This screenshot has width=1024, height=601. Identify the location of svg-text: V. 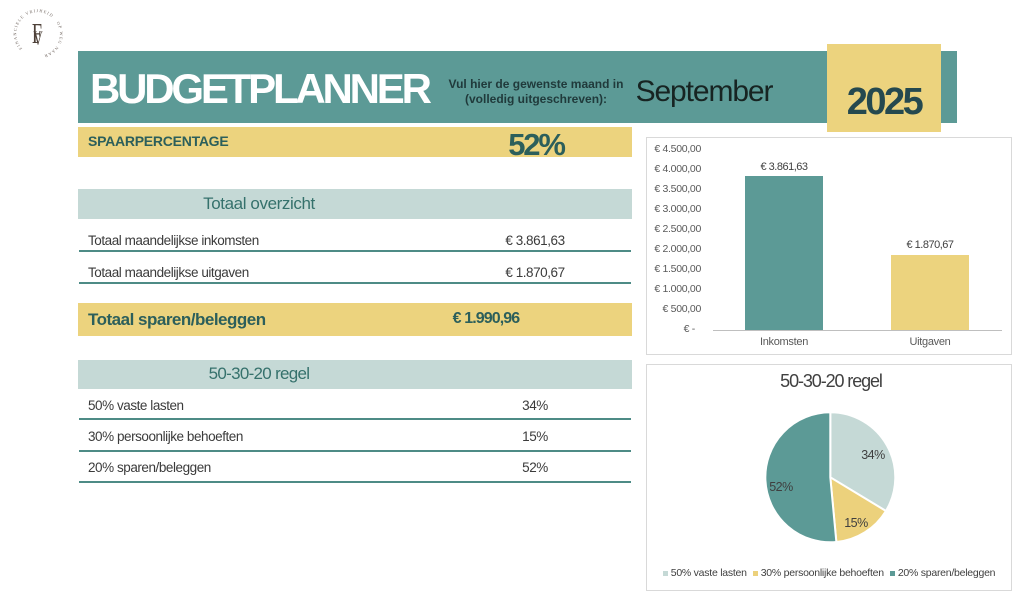
(38, 37).